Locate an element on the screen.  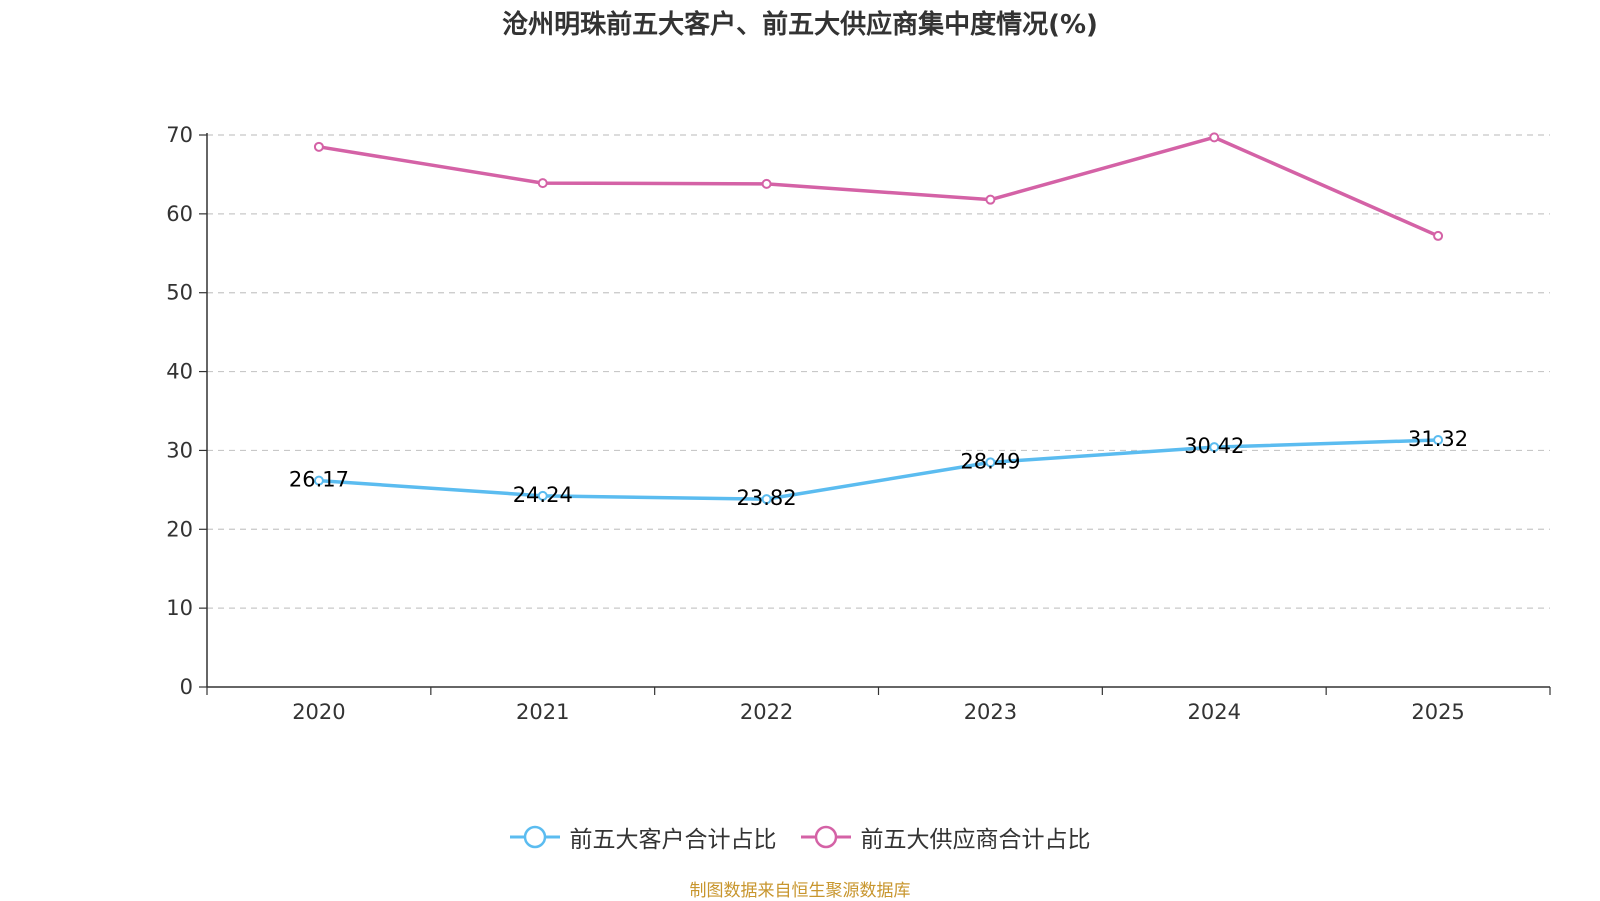
source-note: 制图数据来自恒生聚源数据库 is located at coordinates (800, 891).